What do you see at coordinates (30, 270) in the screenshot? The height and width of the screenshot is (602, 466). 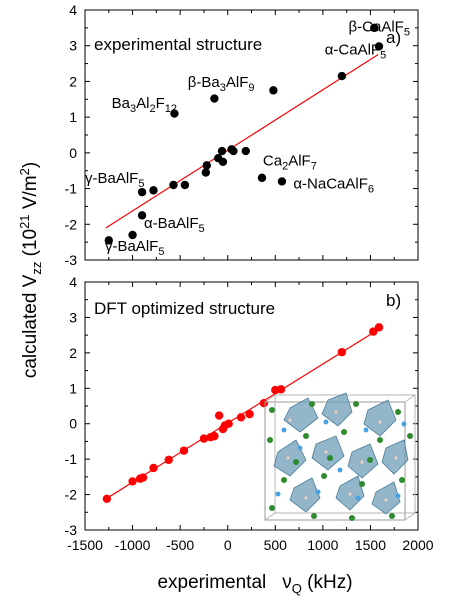 I see `y-axis-label: calculated Vzz (1021 V/m2)` at bounding box center [30, 270].